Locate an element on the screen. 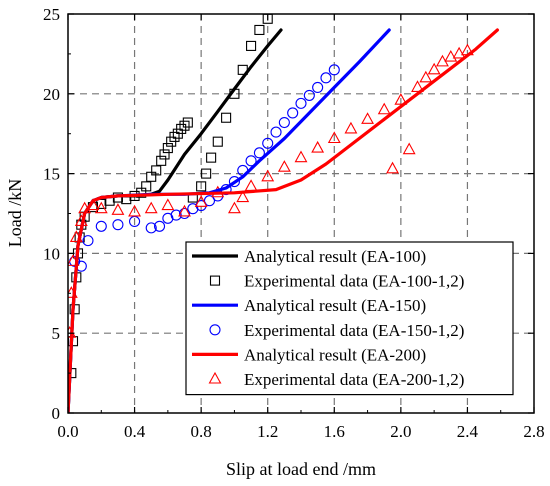 The width and height of the screenshot is (550, 486). x-axis-title: Slip at load end /mm is located at coordinates (301, 469).